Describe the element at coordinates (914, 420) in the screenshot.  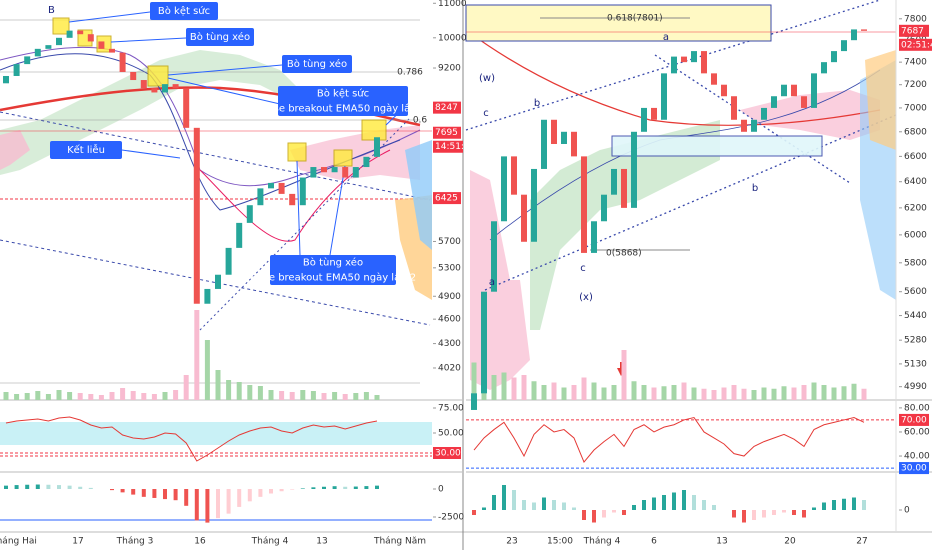
I see `rsi-tag: 70.00` at that location.